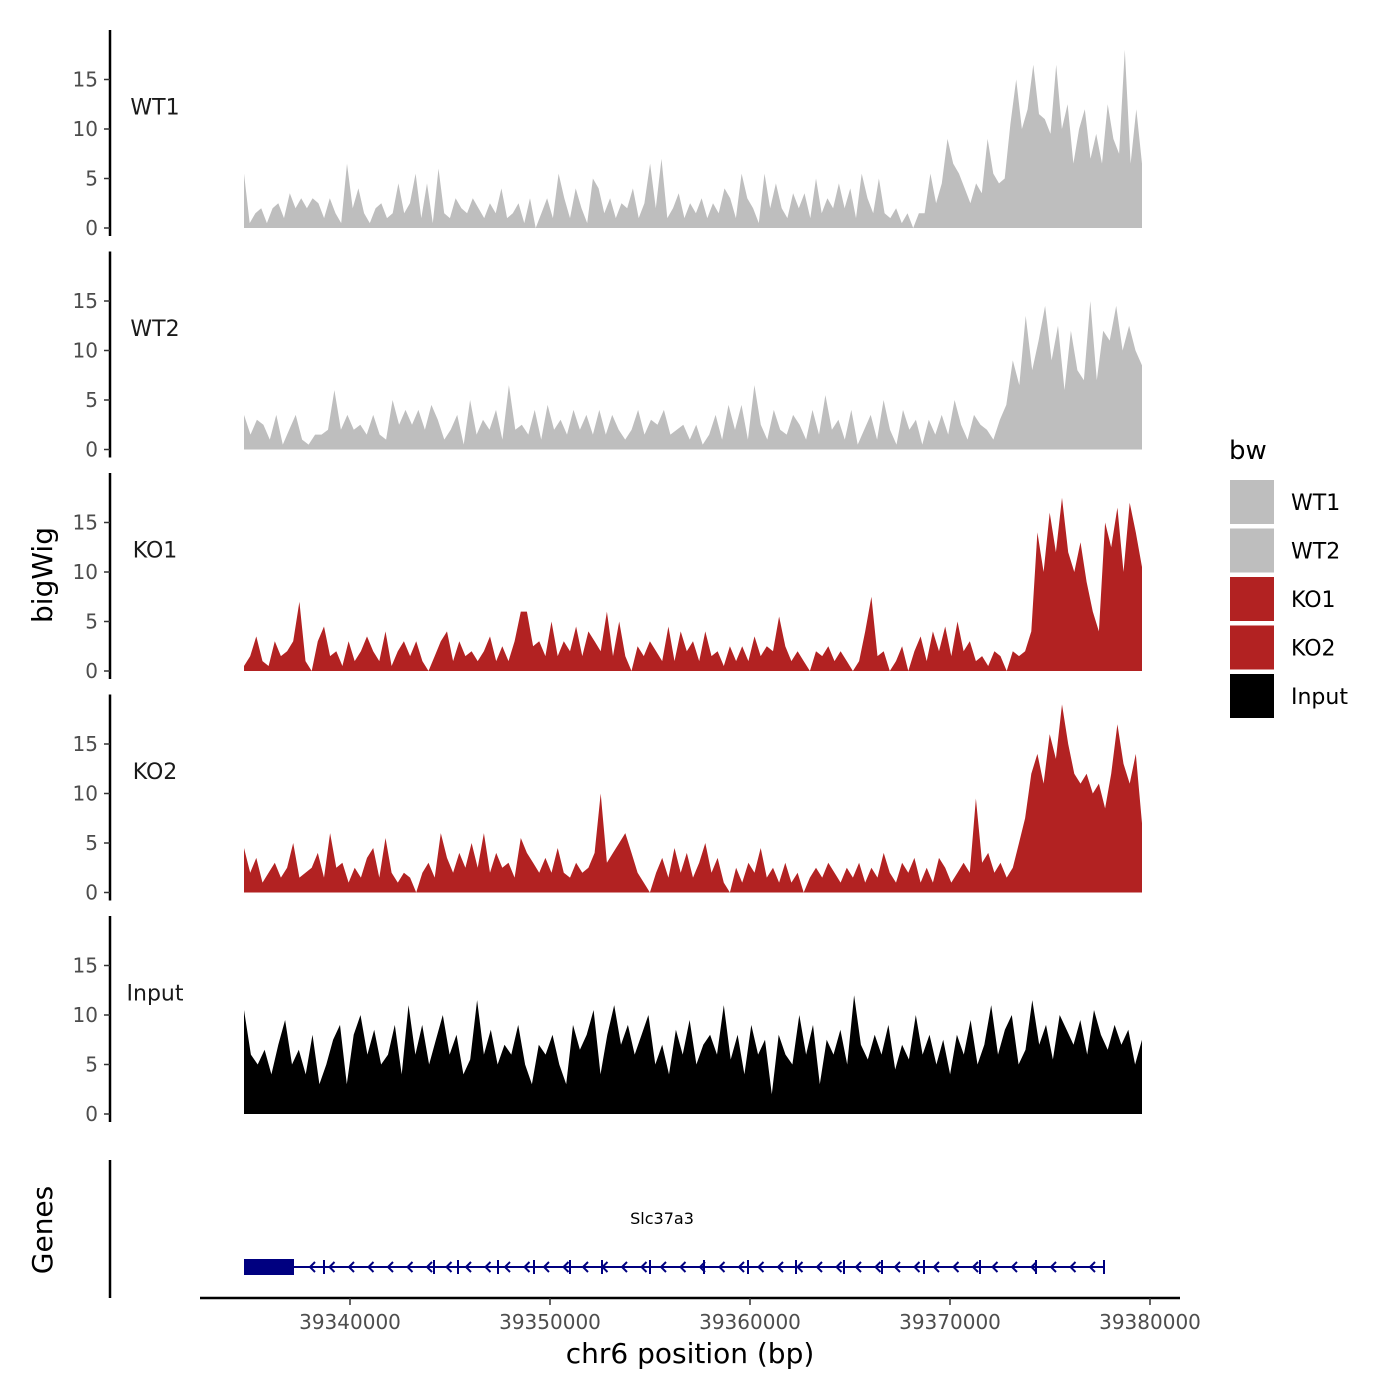  Describe the element at coordinates (154, 329) in the screenshot. I see `track-label: WT2` at that location.